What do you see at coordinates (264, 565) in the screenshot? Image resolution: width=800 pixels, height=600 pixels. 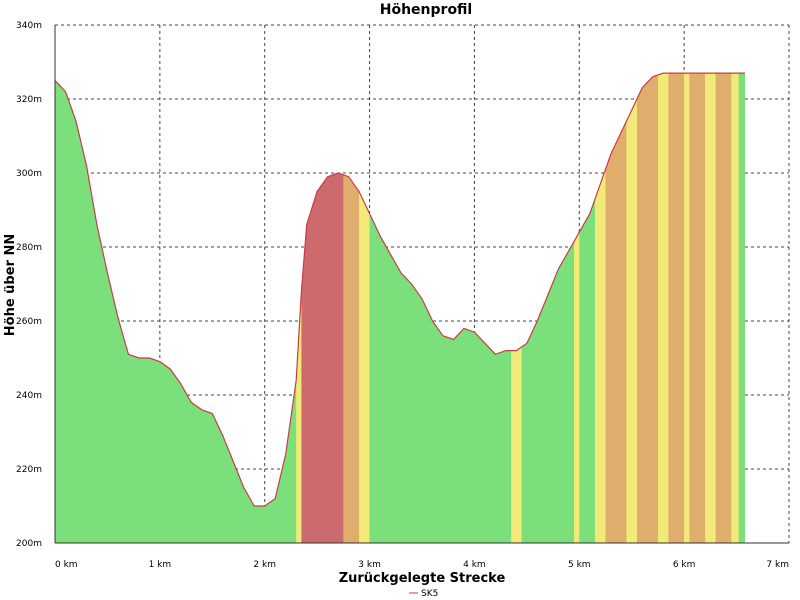 I see `x-tick-label: 2 km` at bounding box center [264, 565].